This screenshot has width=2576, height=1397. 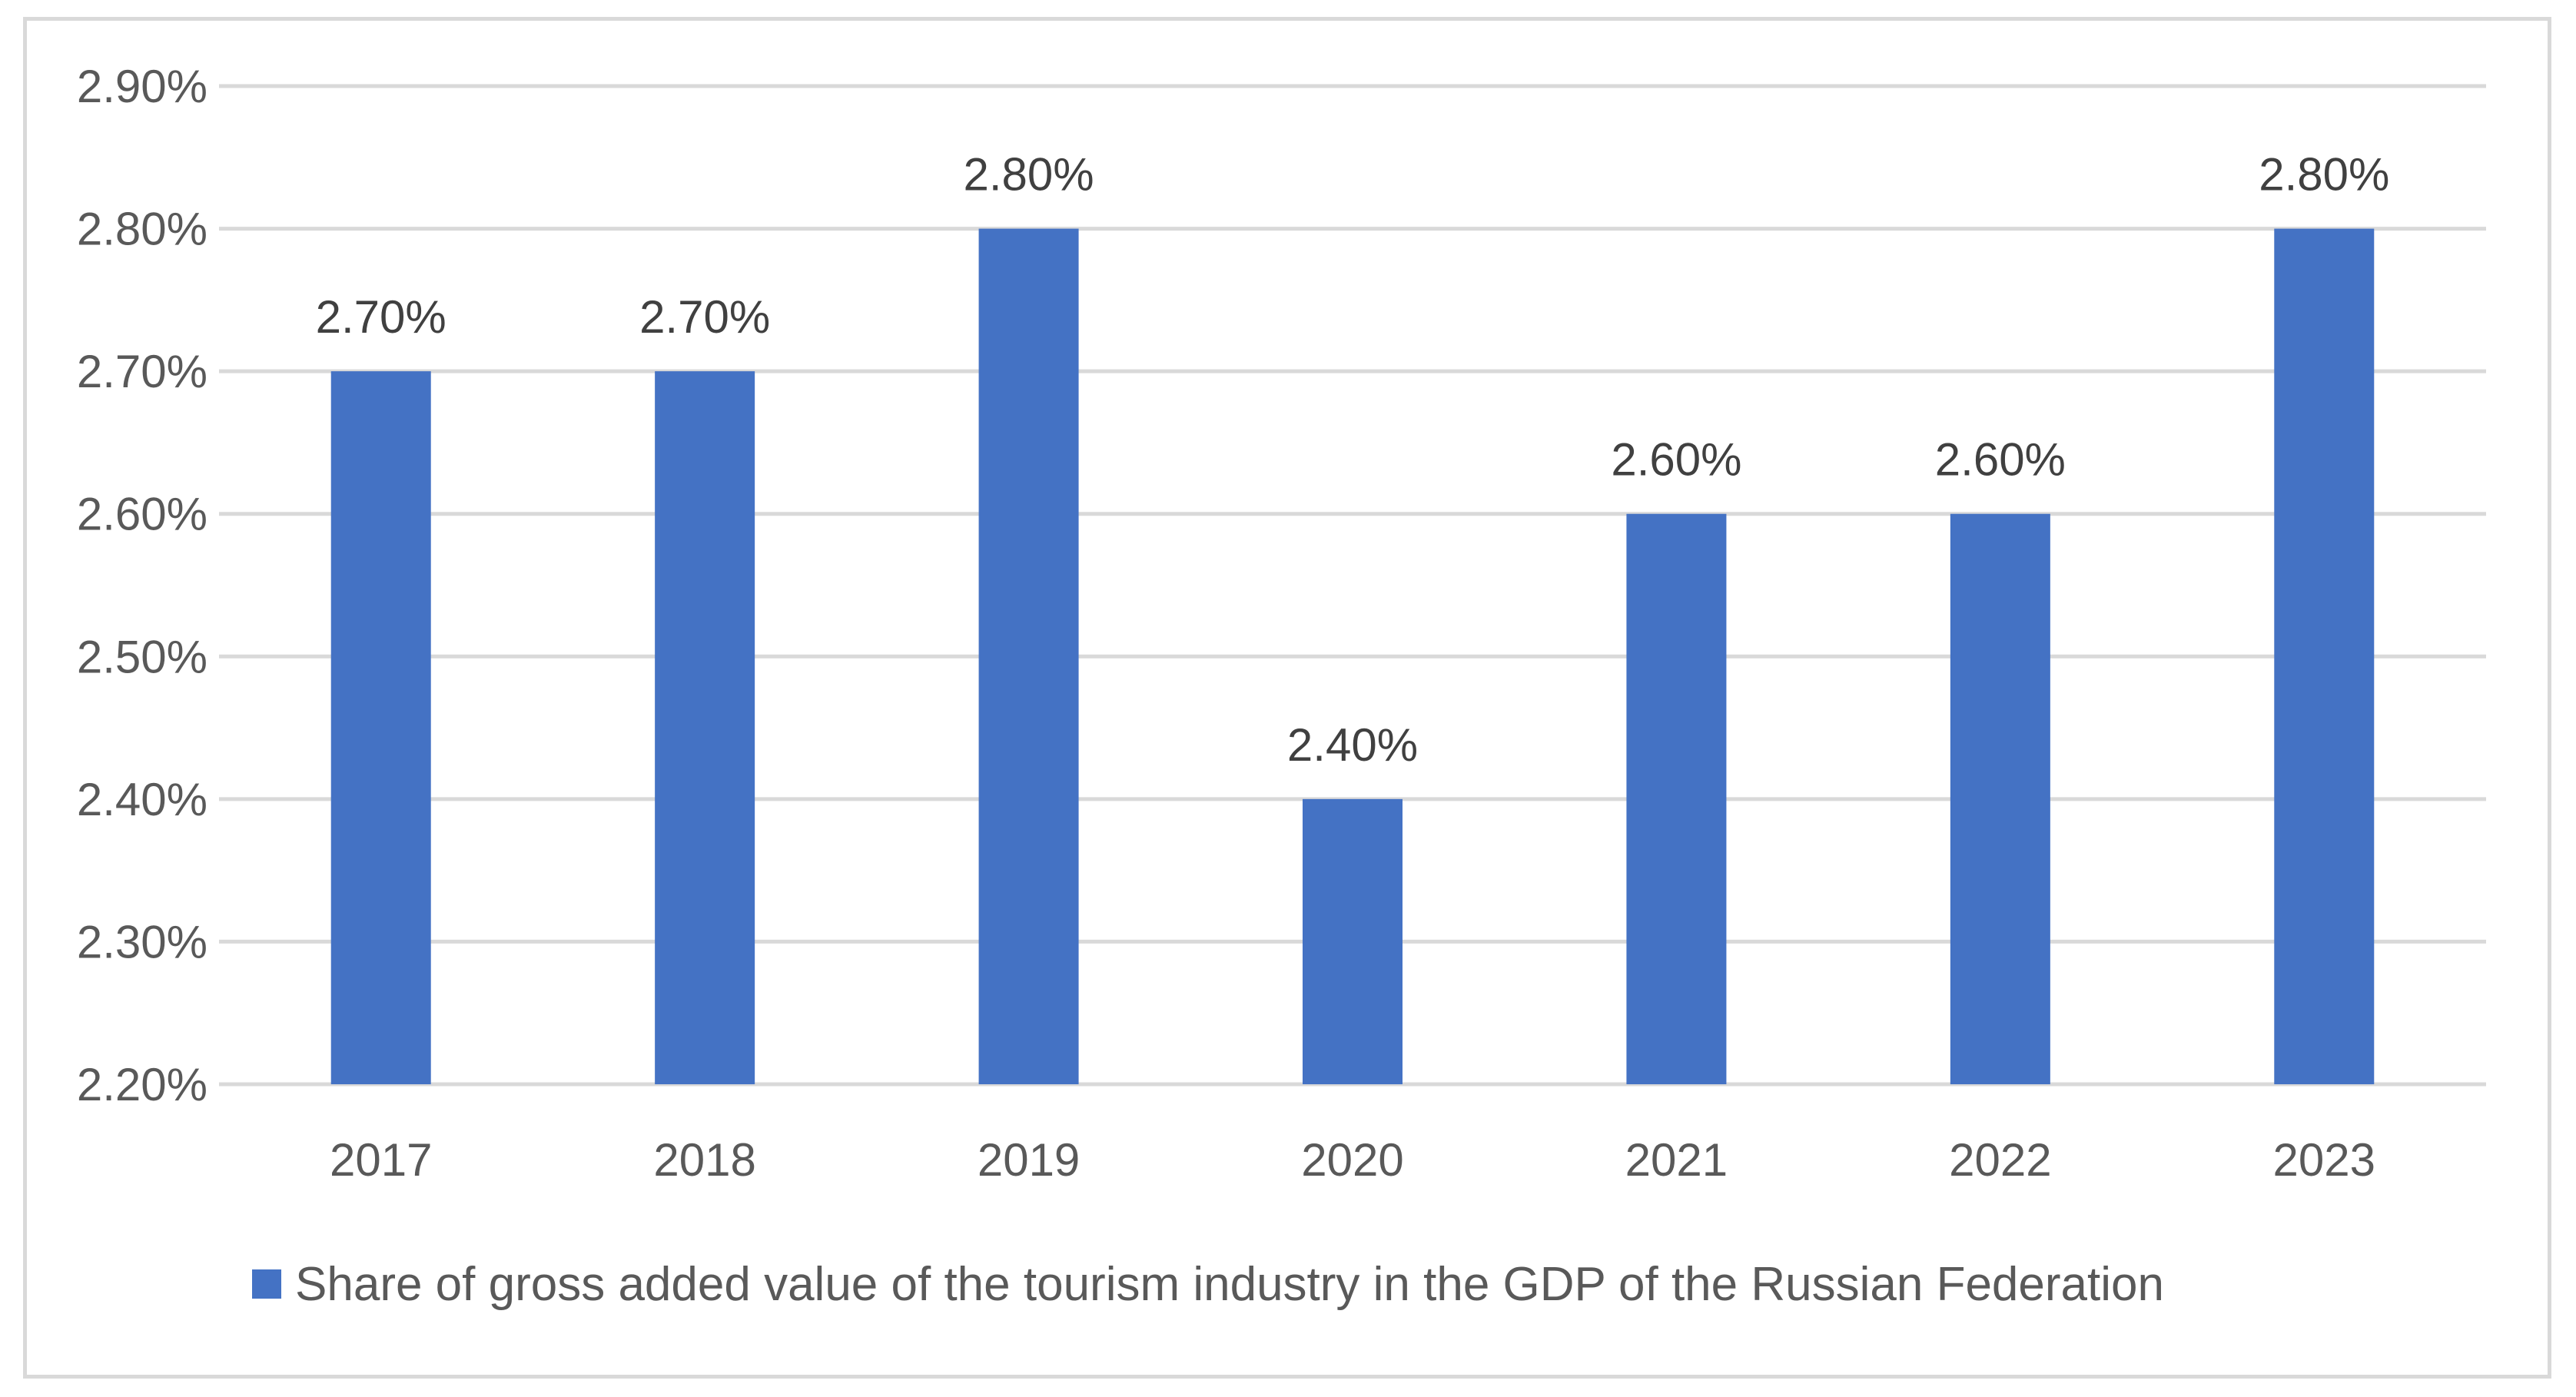 What do you see at coordinates (2000, 1160) in the screenshot?
I see `x-tick-label: 2022` at bounding box center [2000, 1160].